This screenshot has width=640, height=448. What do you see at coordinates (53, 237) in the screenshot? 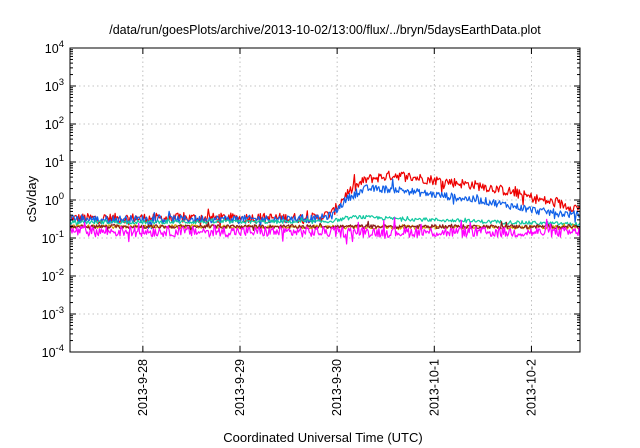
I see `y-tick-label: 10⁻¹` at bounding box center [53, 237].